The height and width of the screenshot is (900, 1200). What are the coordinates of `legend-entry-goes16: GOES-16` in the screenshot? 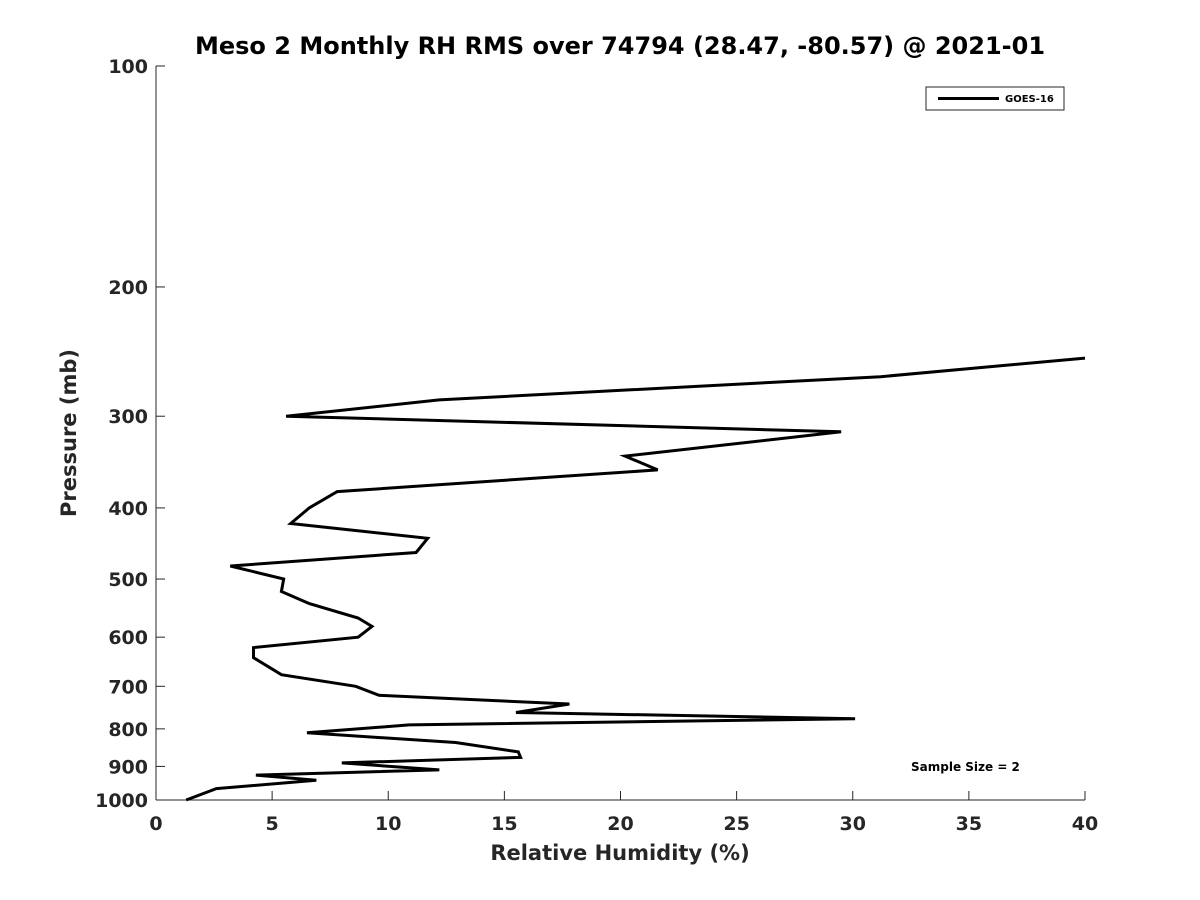 It's located at (1029, 99).